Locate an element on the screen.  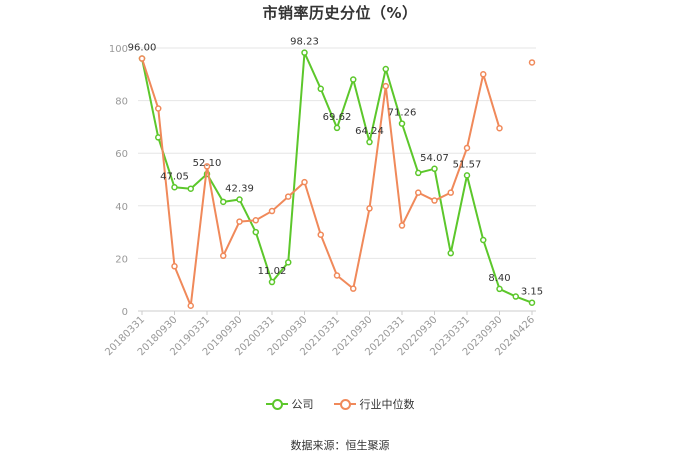
y-tick-label: 40 is located at coordinates (121, 207).